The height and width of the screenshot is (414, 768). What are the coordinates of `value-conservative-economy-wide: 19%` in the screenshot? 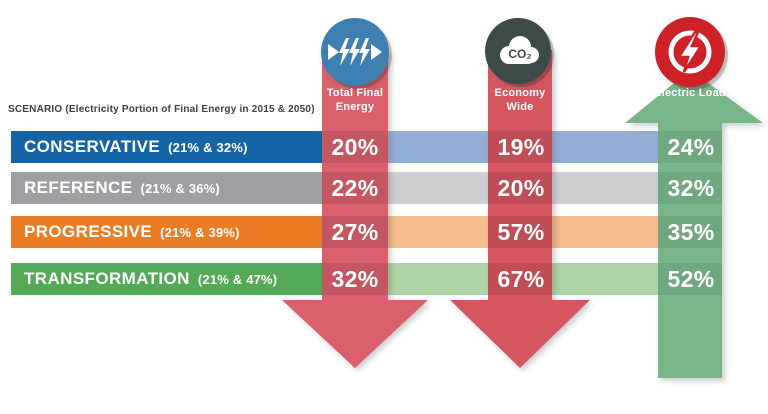 It's located at (521, 147).